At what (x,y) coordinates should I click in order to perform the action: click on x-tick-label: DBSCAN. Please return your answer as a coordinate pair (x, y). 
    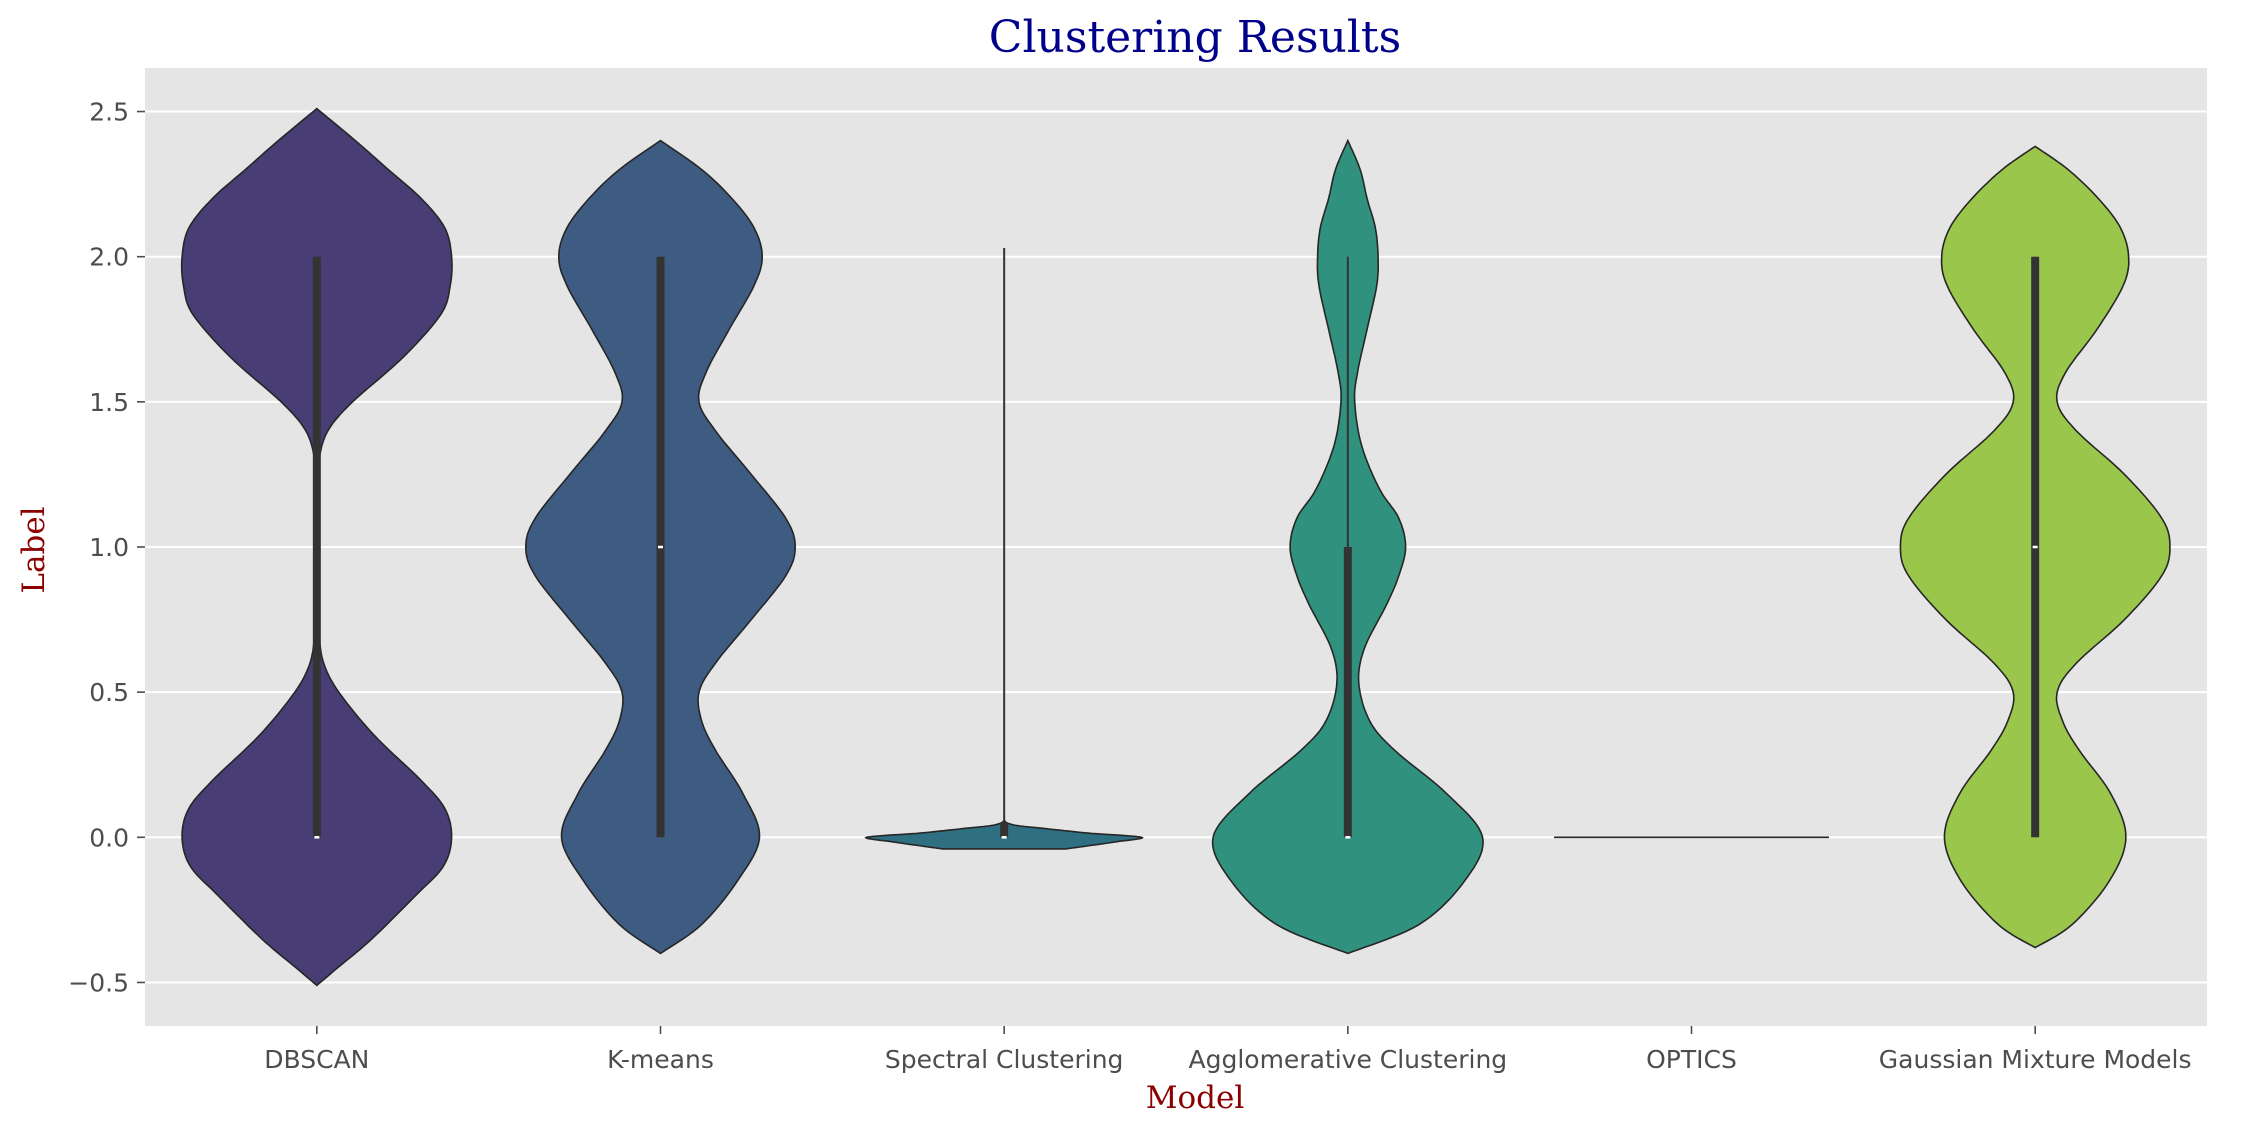
    Looking at the image, I should click on (316, 1059).